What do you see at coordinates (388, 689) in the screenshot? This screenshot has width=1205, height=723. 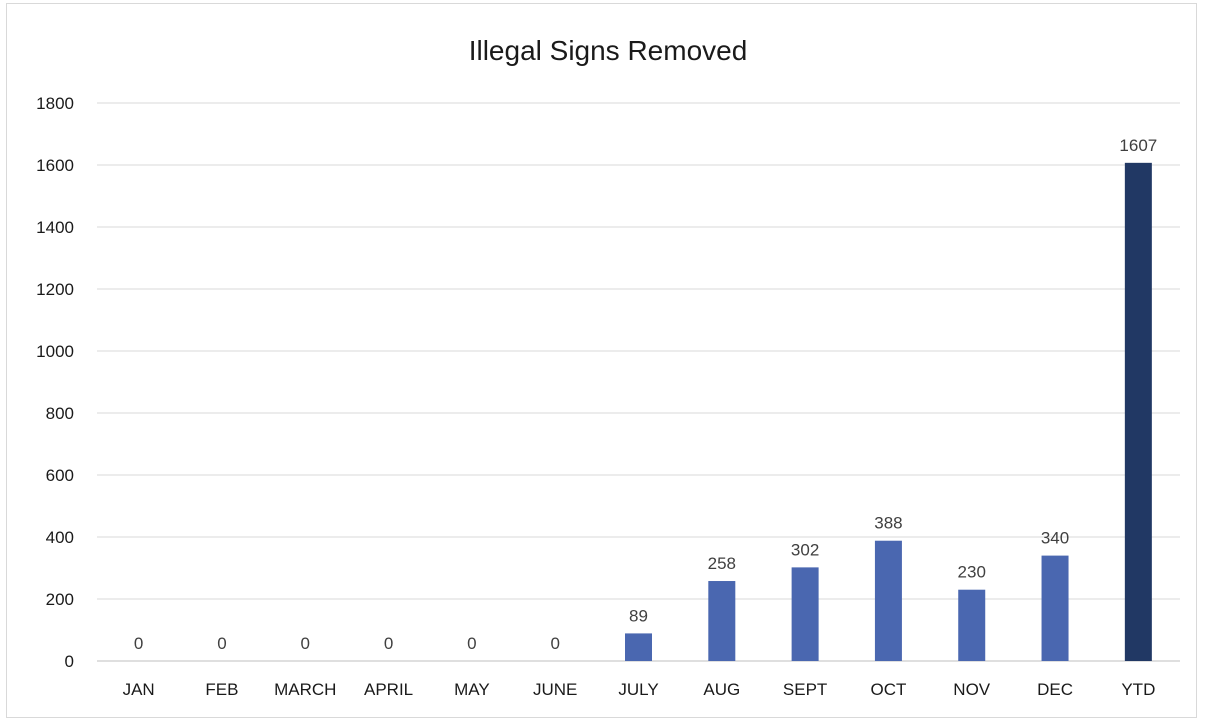 I see `x-tick-label-april: APRIL` at bounding box center [388, 689].